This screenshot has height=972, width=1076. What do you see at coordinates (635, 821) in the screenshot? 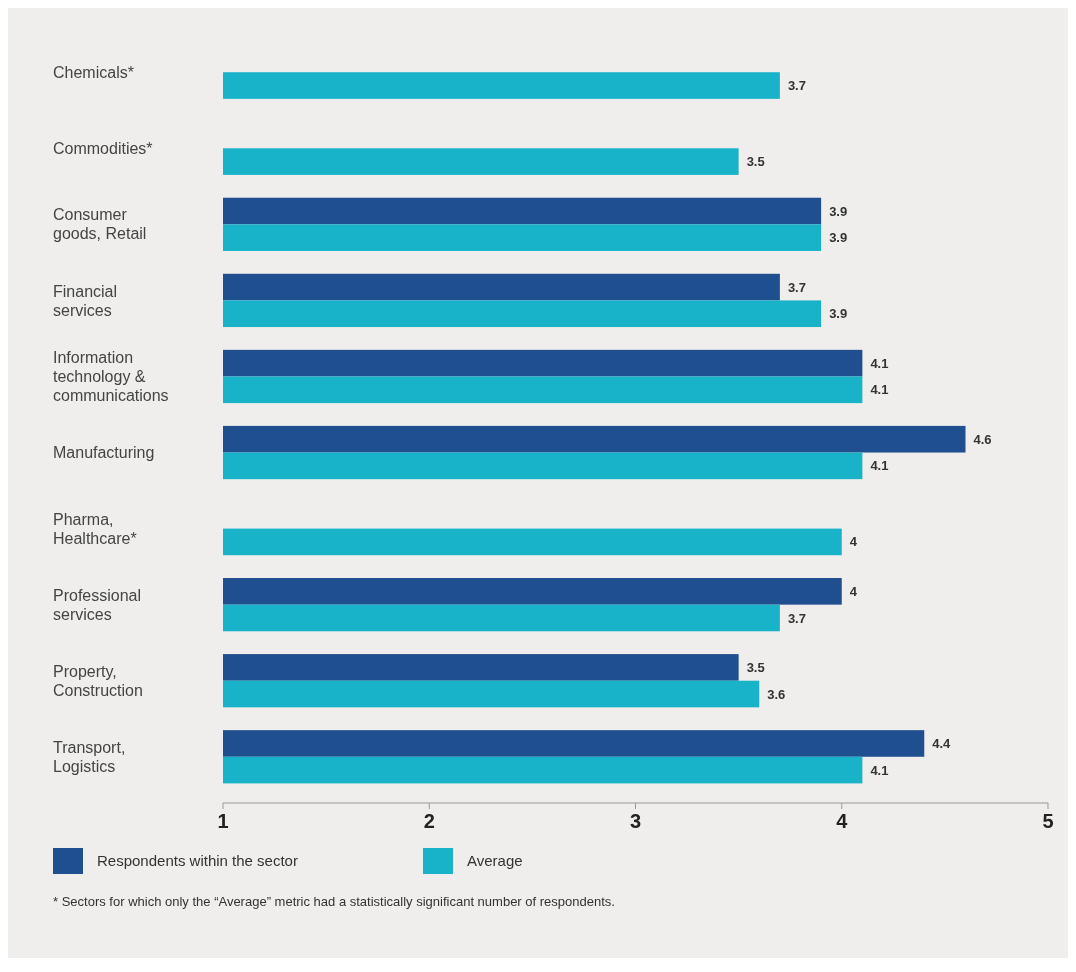
I see `x-tick-label: 3` at bounding box center [635, 821].